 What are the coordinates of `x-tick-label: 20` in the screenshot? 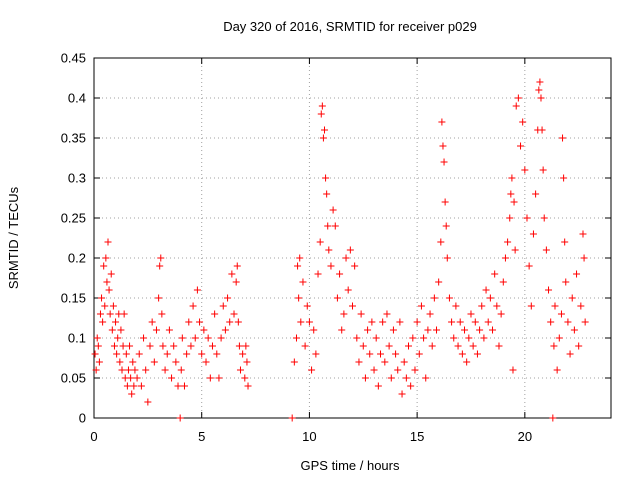 It's located at (525, 436).